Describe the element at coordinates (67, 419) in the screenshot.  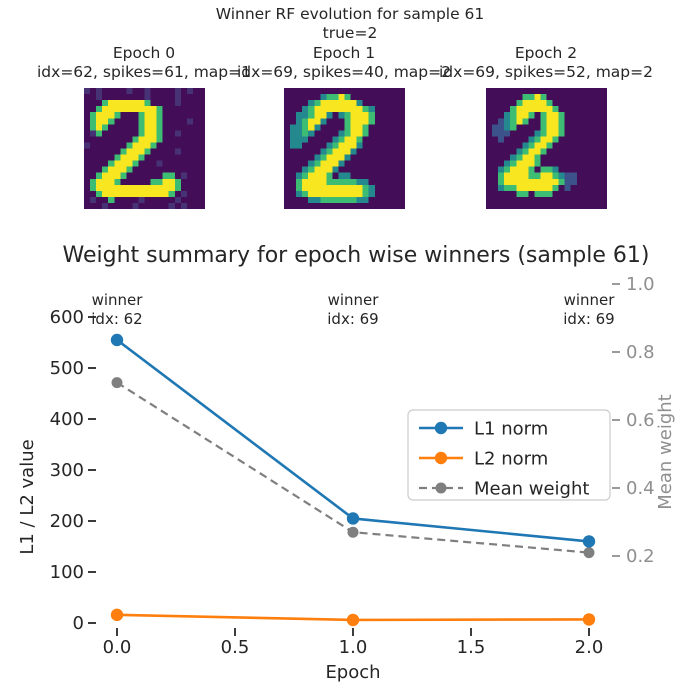
I see `y-axis-left-tick-label: 400` at that location.